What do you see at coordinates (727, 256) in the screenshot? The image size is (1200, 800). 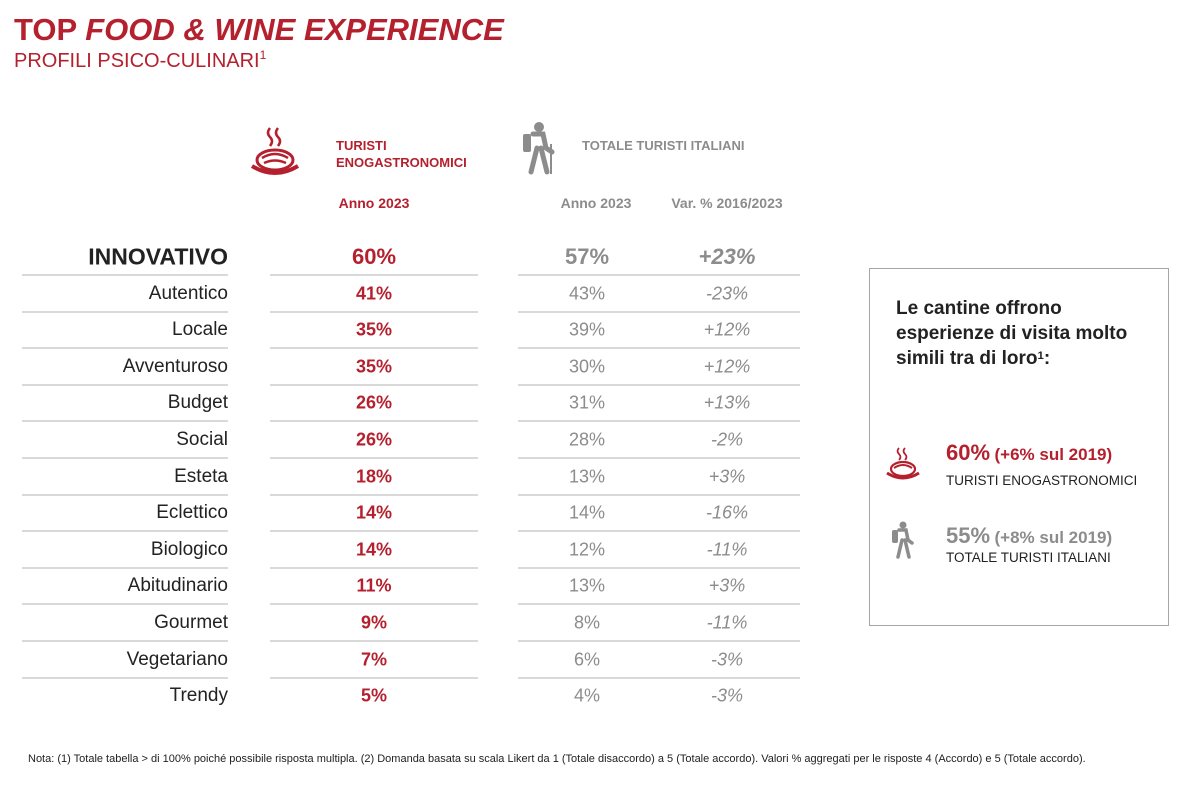 I see `variation-value: +23%` at bounding box center [727, 256].